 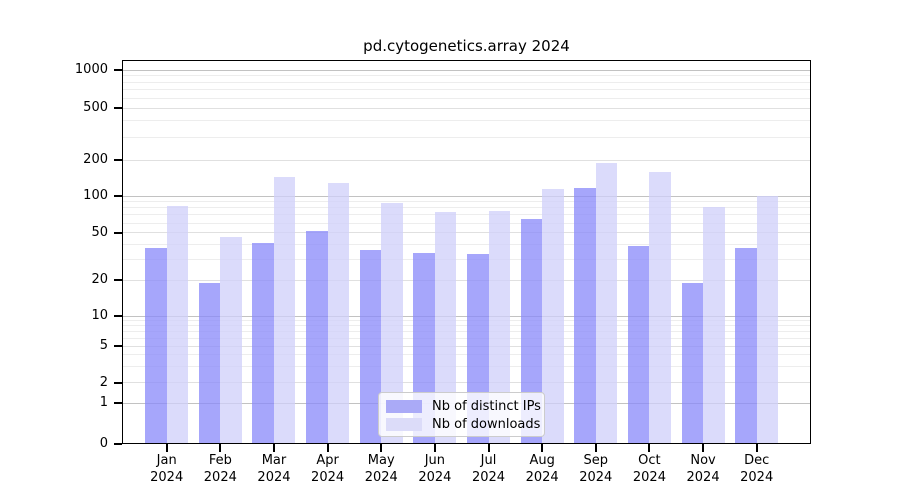 I want to click on x-tick-label: Dec 2024, so click(x=757, y=469).